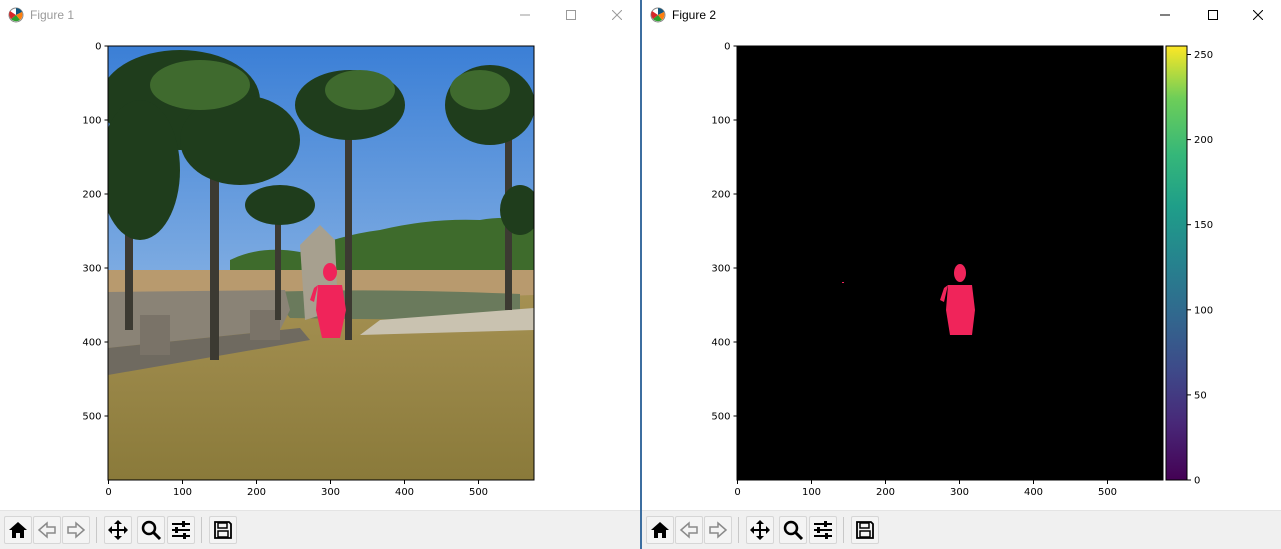 This screenshot has width=1281, height=549. I want to click on window-title: Figure 1, so click(52, 15).